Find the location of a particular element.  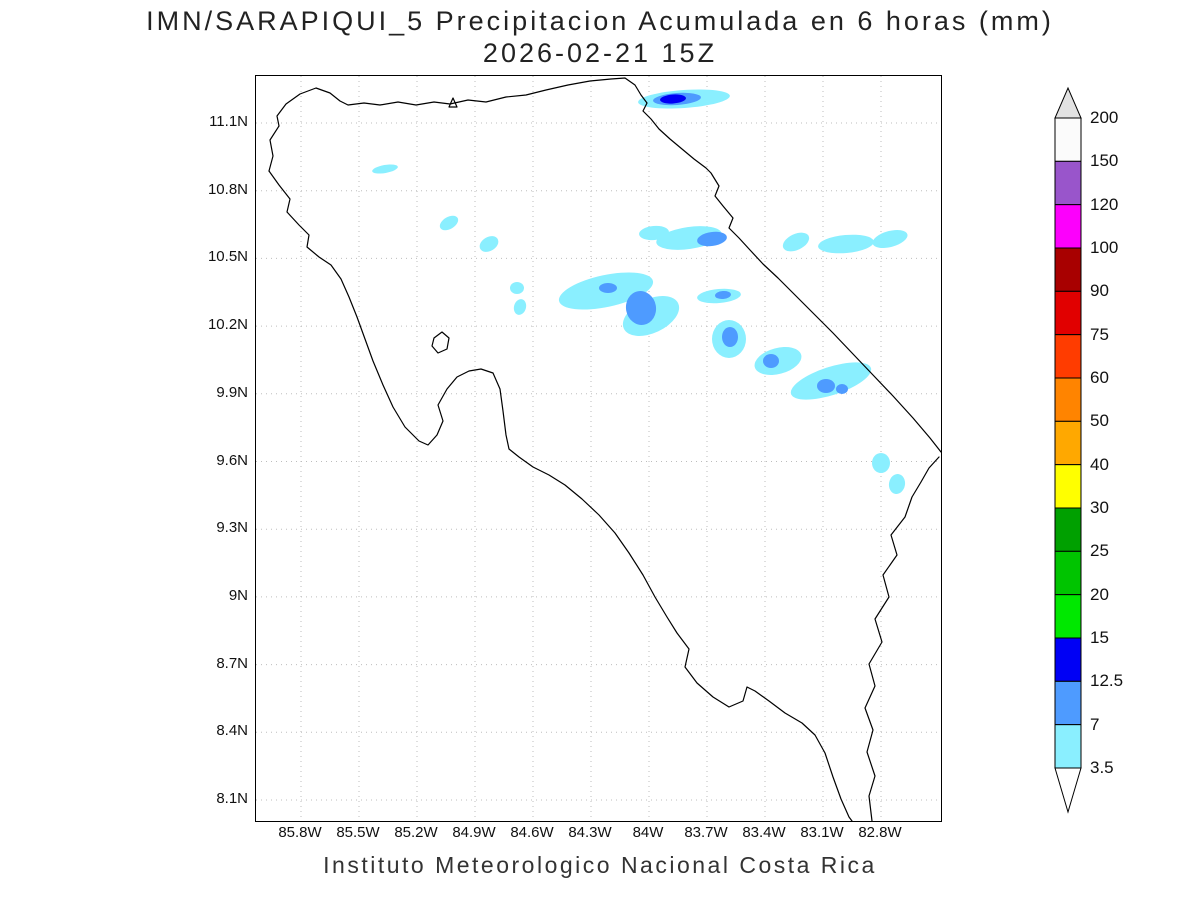

colorbar-level-label: 90 is located at coordinates (1099, 291).